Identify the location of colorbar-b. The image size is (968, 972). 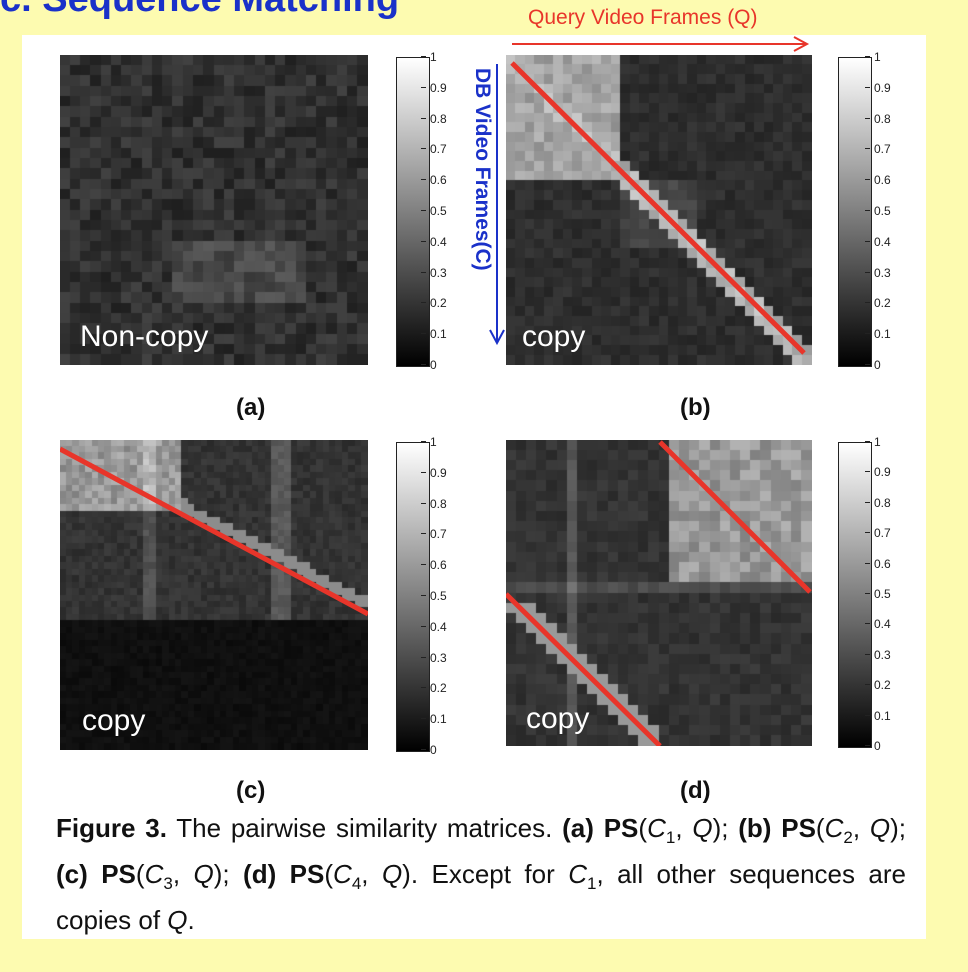
(855, 212).